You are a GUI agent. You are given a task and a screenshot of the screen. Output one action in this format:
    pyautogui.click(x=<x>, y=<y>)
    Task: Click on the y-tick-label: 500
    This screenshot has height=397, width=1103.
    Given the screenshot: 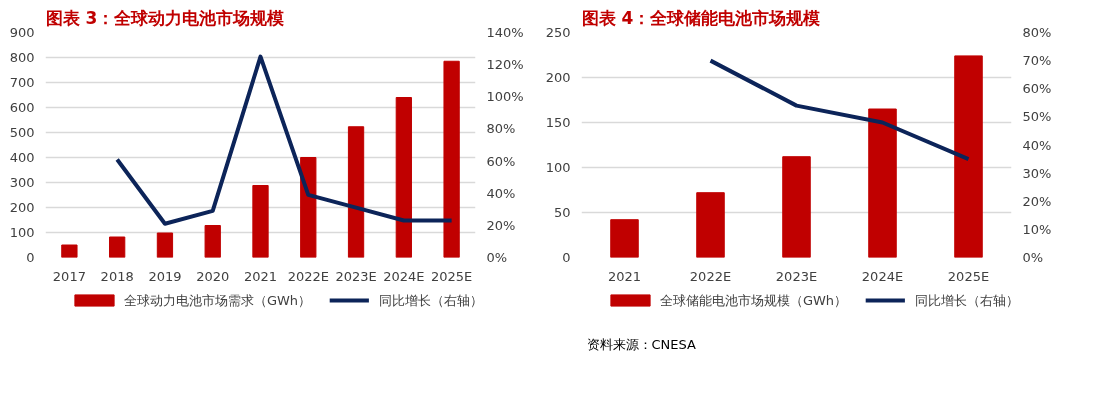 What is the action you would take?
    pyautogui.click(x=22, y=132)
    